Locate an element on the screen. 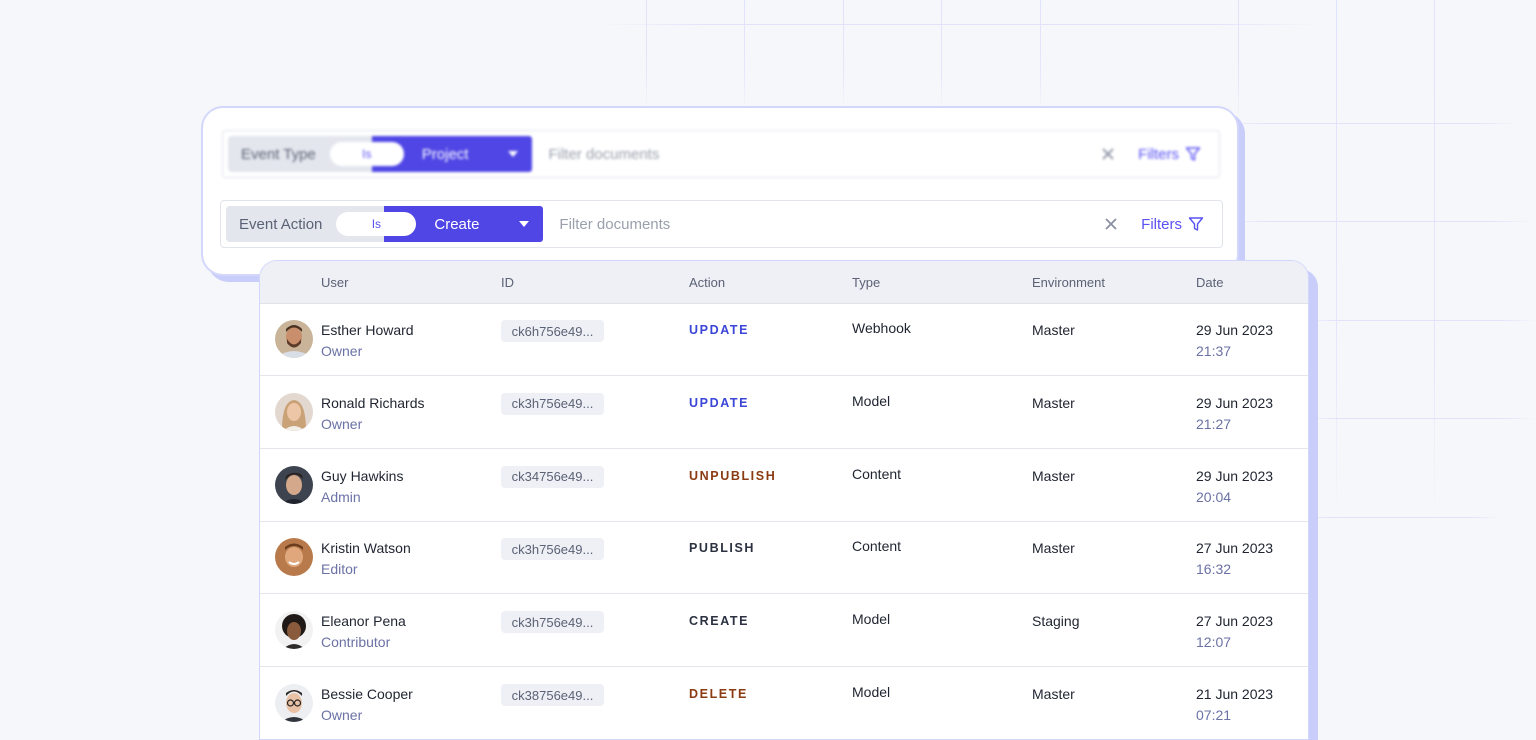  column-header-user: User is located at coordinates (335, 282).